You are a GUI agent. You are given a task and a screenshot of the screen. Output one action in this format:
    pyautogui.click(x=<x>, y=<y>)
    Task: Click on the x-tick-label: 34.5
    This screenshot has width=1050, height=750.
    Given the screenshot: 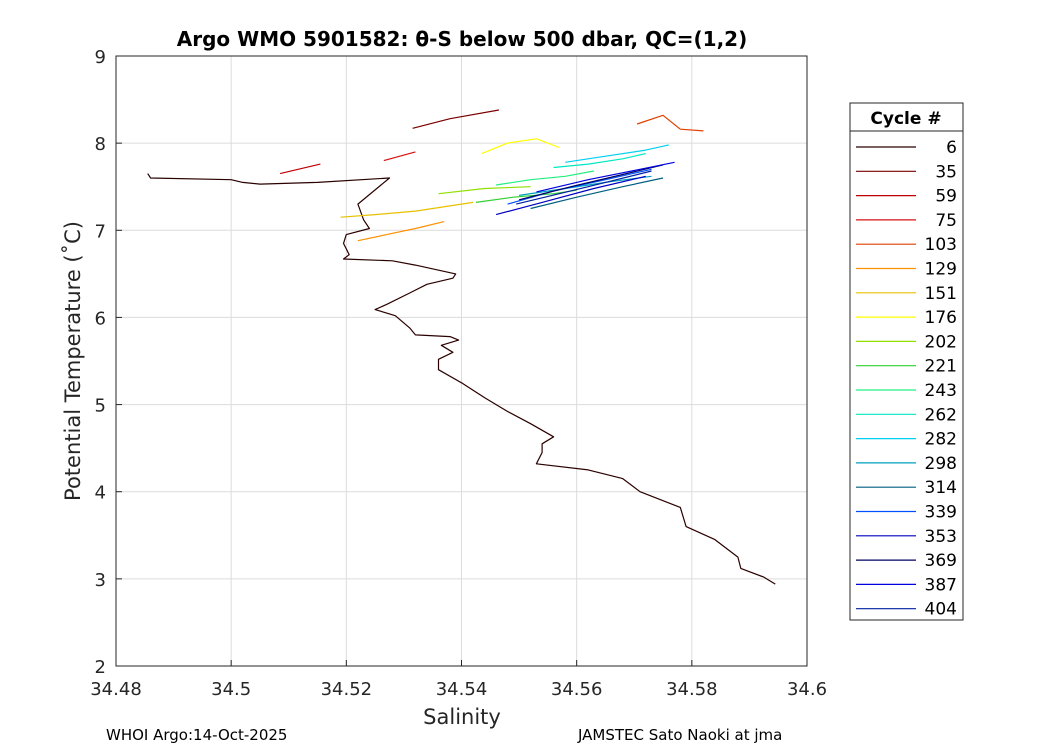 What is the action you would take?
    pyautogui.click(x=231, y=689)
    